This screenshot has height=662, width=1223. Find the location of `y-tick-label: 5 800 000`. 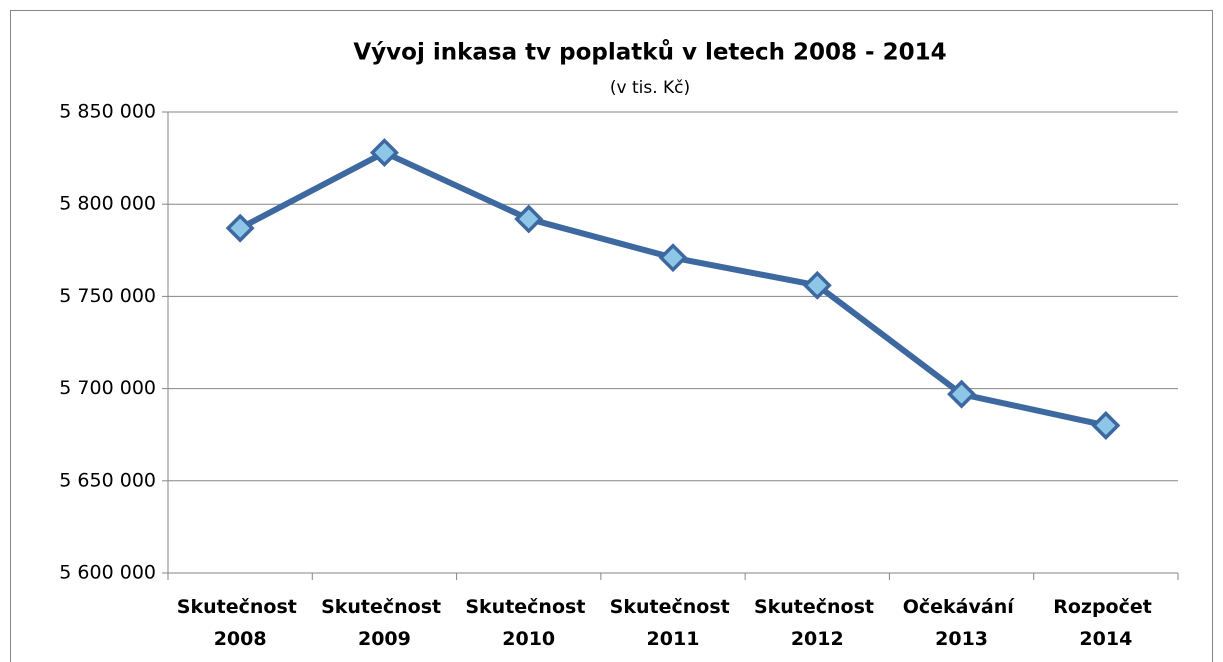

y-tick-label: 5 800 000 is located at coordinates (107, 204).